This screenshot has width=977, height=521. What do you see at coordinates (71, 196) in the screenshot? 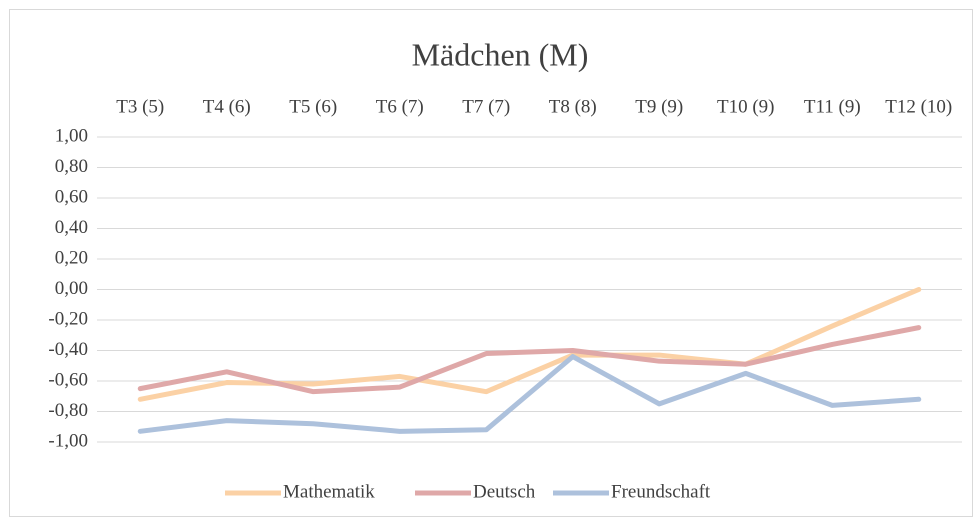
I see `y-tick-label: 0,60` at bounding box center [71, 196].